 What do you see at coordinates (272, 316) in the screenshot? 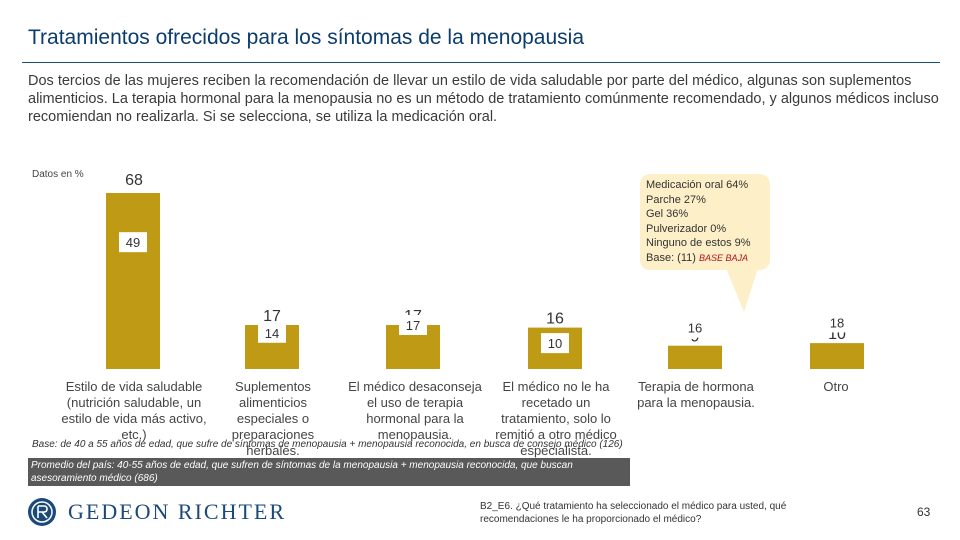
I see `bar-value-label: 17` at bounding box center [272, 316].